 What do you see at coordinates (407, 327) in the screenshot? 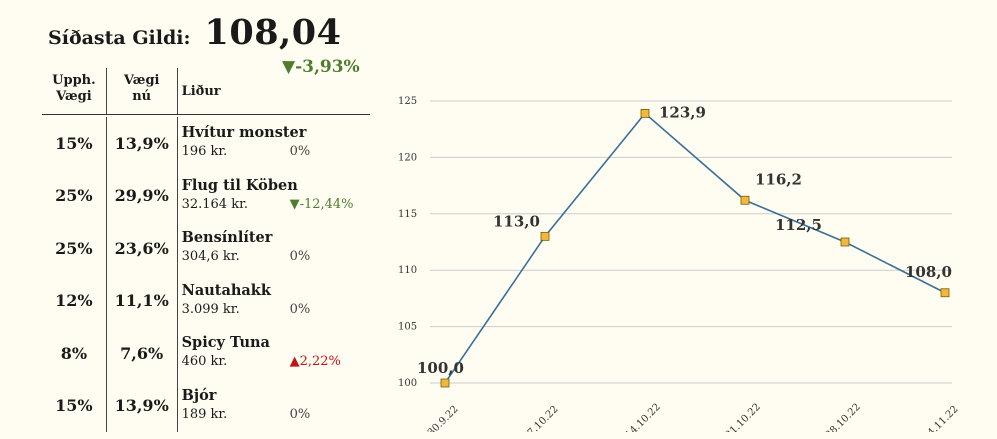
I see `y-tick-label: 105` at bounding box center [407, 327].